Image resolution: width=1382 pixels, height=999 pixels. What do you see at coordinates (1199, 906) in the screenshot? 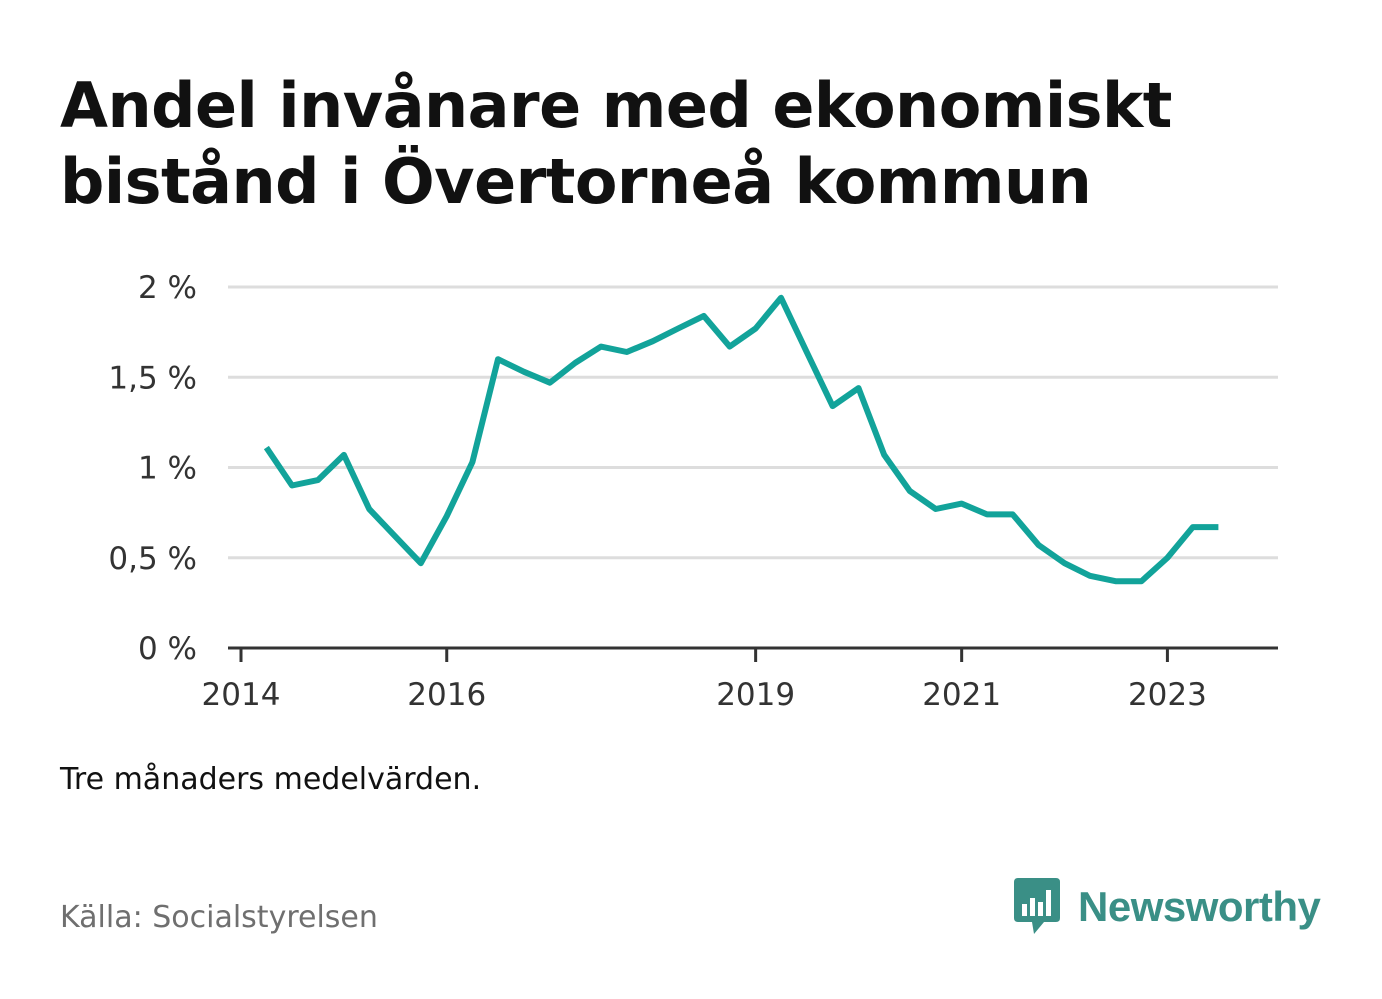
I see `brand-name: Newsworthy` at bounding box center [1199, 906].